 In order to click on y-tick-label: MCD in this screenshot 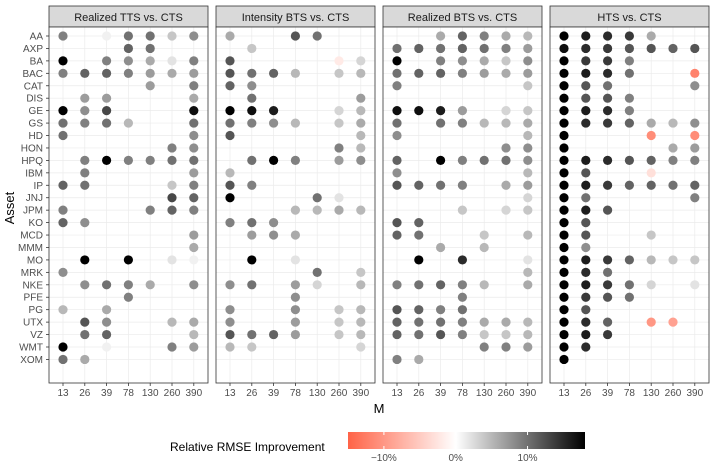, I will do `click(31, 236)`.